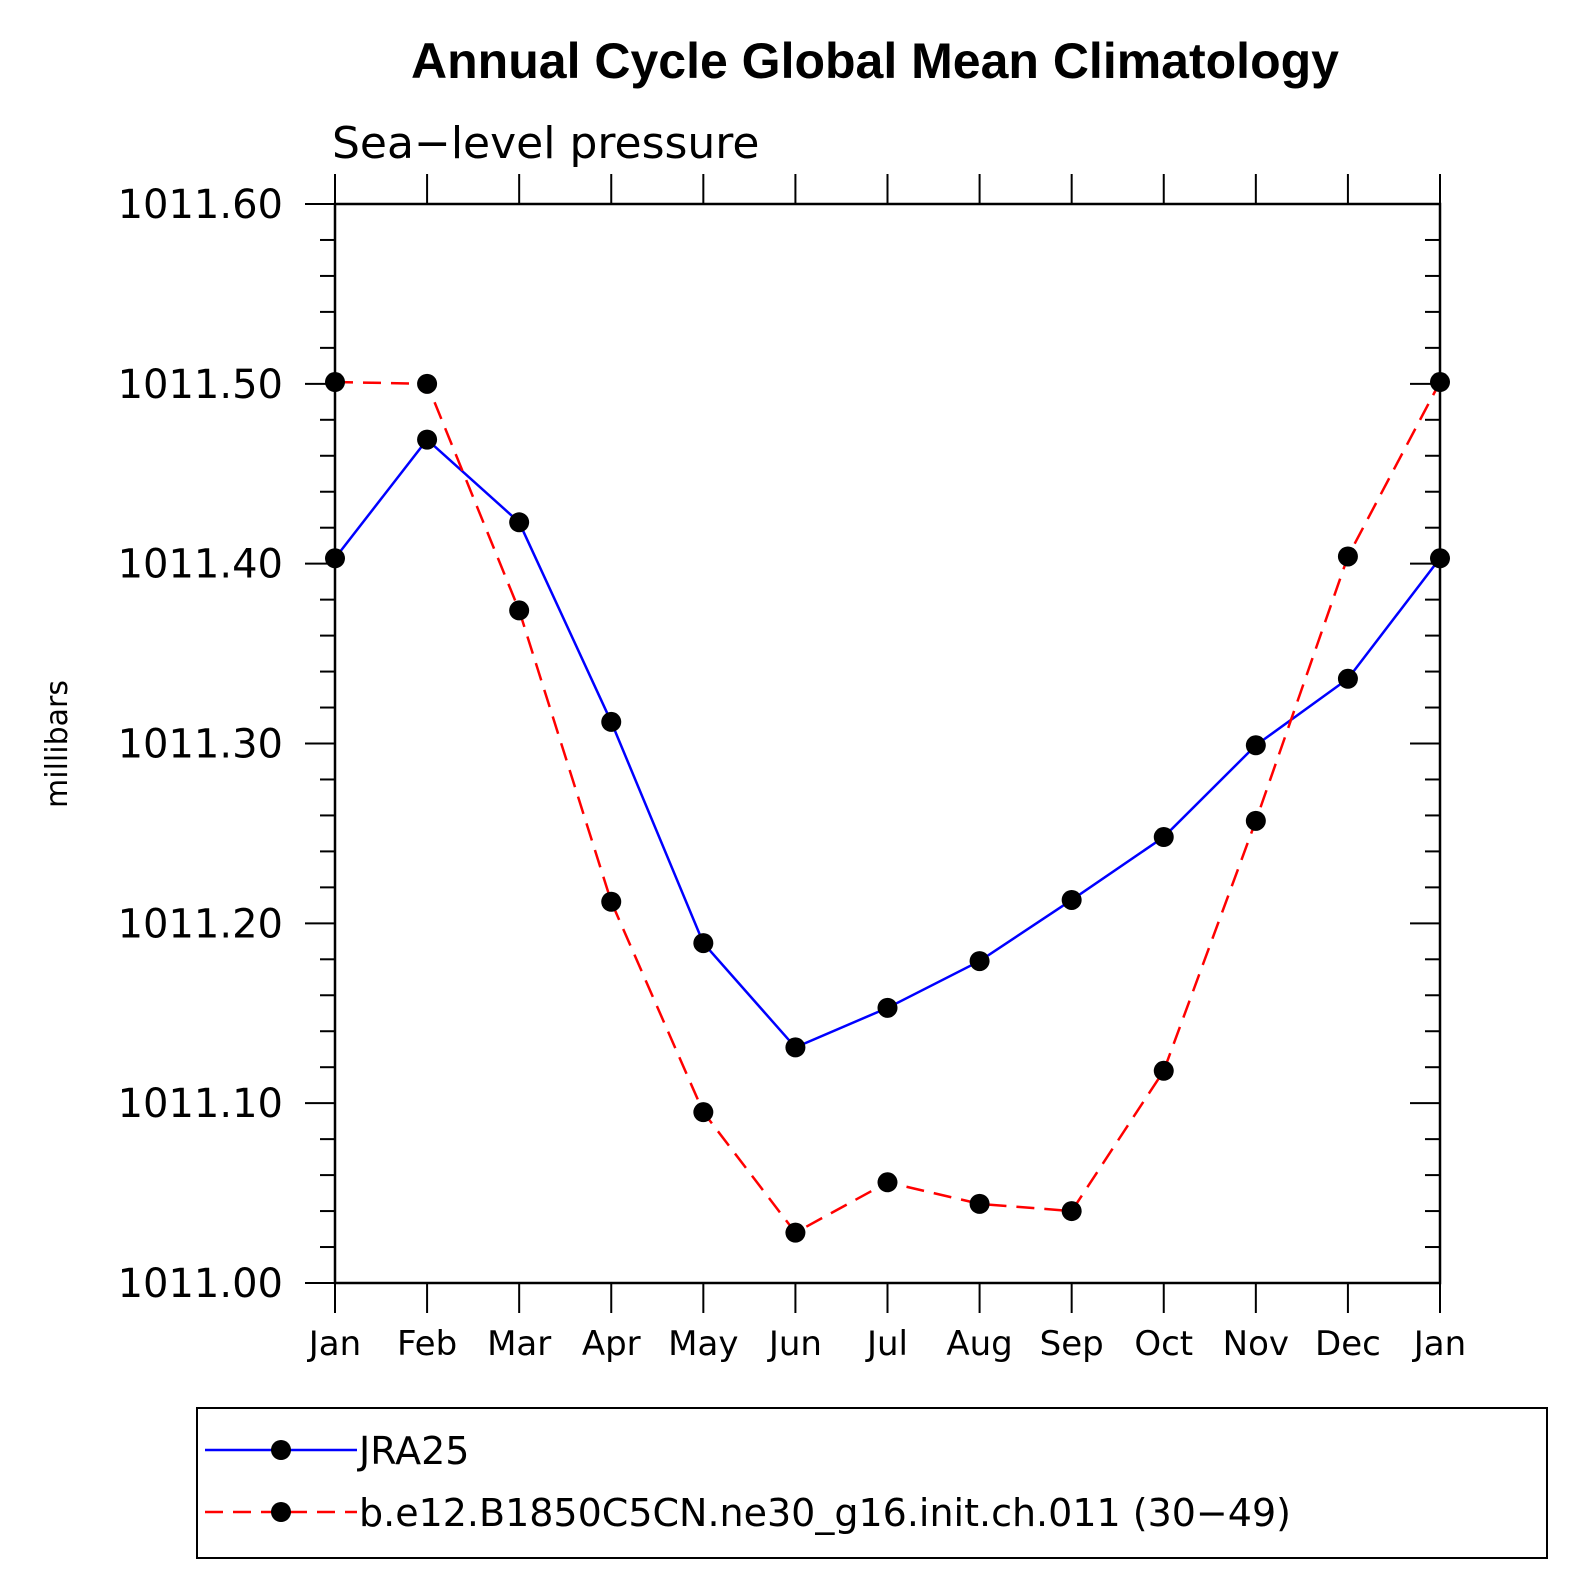 The height and width of the screenshot is (1581, 1581). I want to click on legend-box, so click(872, 1483).